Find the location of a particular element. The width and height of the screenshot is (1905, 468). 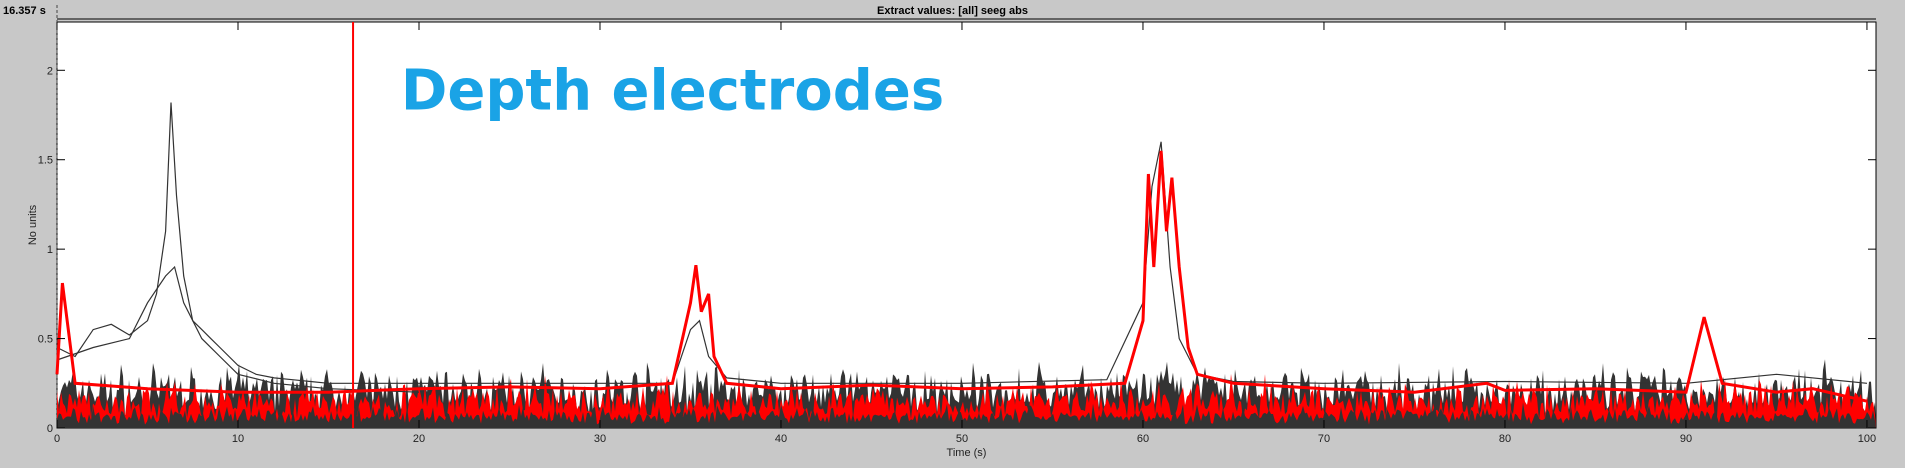

x-tick-label: 100 is located at coordinates (1867, 439).